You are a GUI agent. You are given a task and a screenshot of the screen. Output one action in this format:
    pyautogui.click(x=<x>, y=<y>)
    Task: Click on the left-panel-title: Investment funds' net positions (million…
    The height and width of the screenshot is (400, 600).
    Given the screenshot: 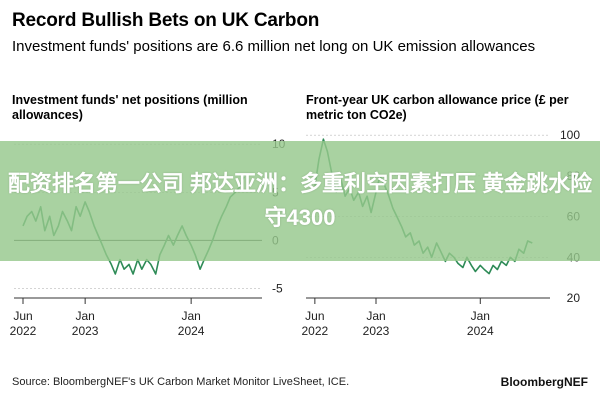 What is the action you would take?
    pyautogui.click(x=130, y=107)
    